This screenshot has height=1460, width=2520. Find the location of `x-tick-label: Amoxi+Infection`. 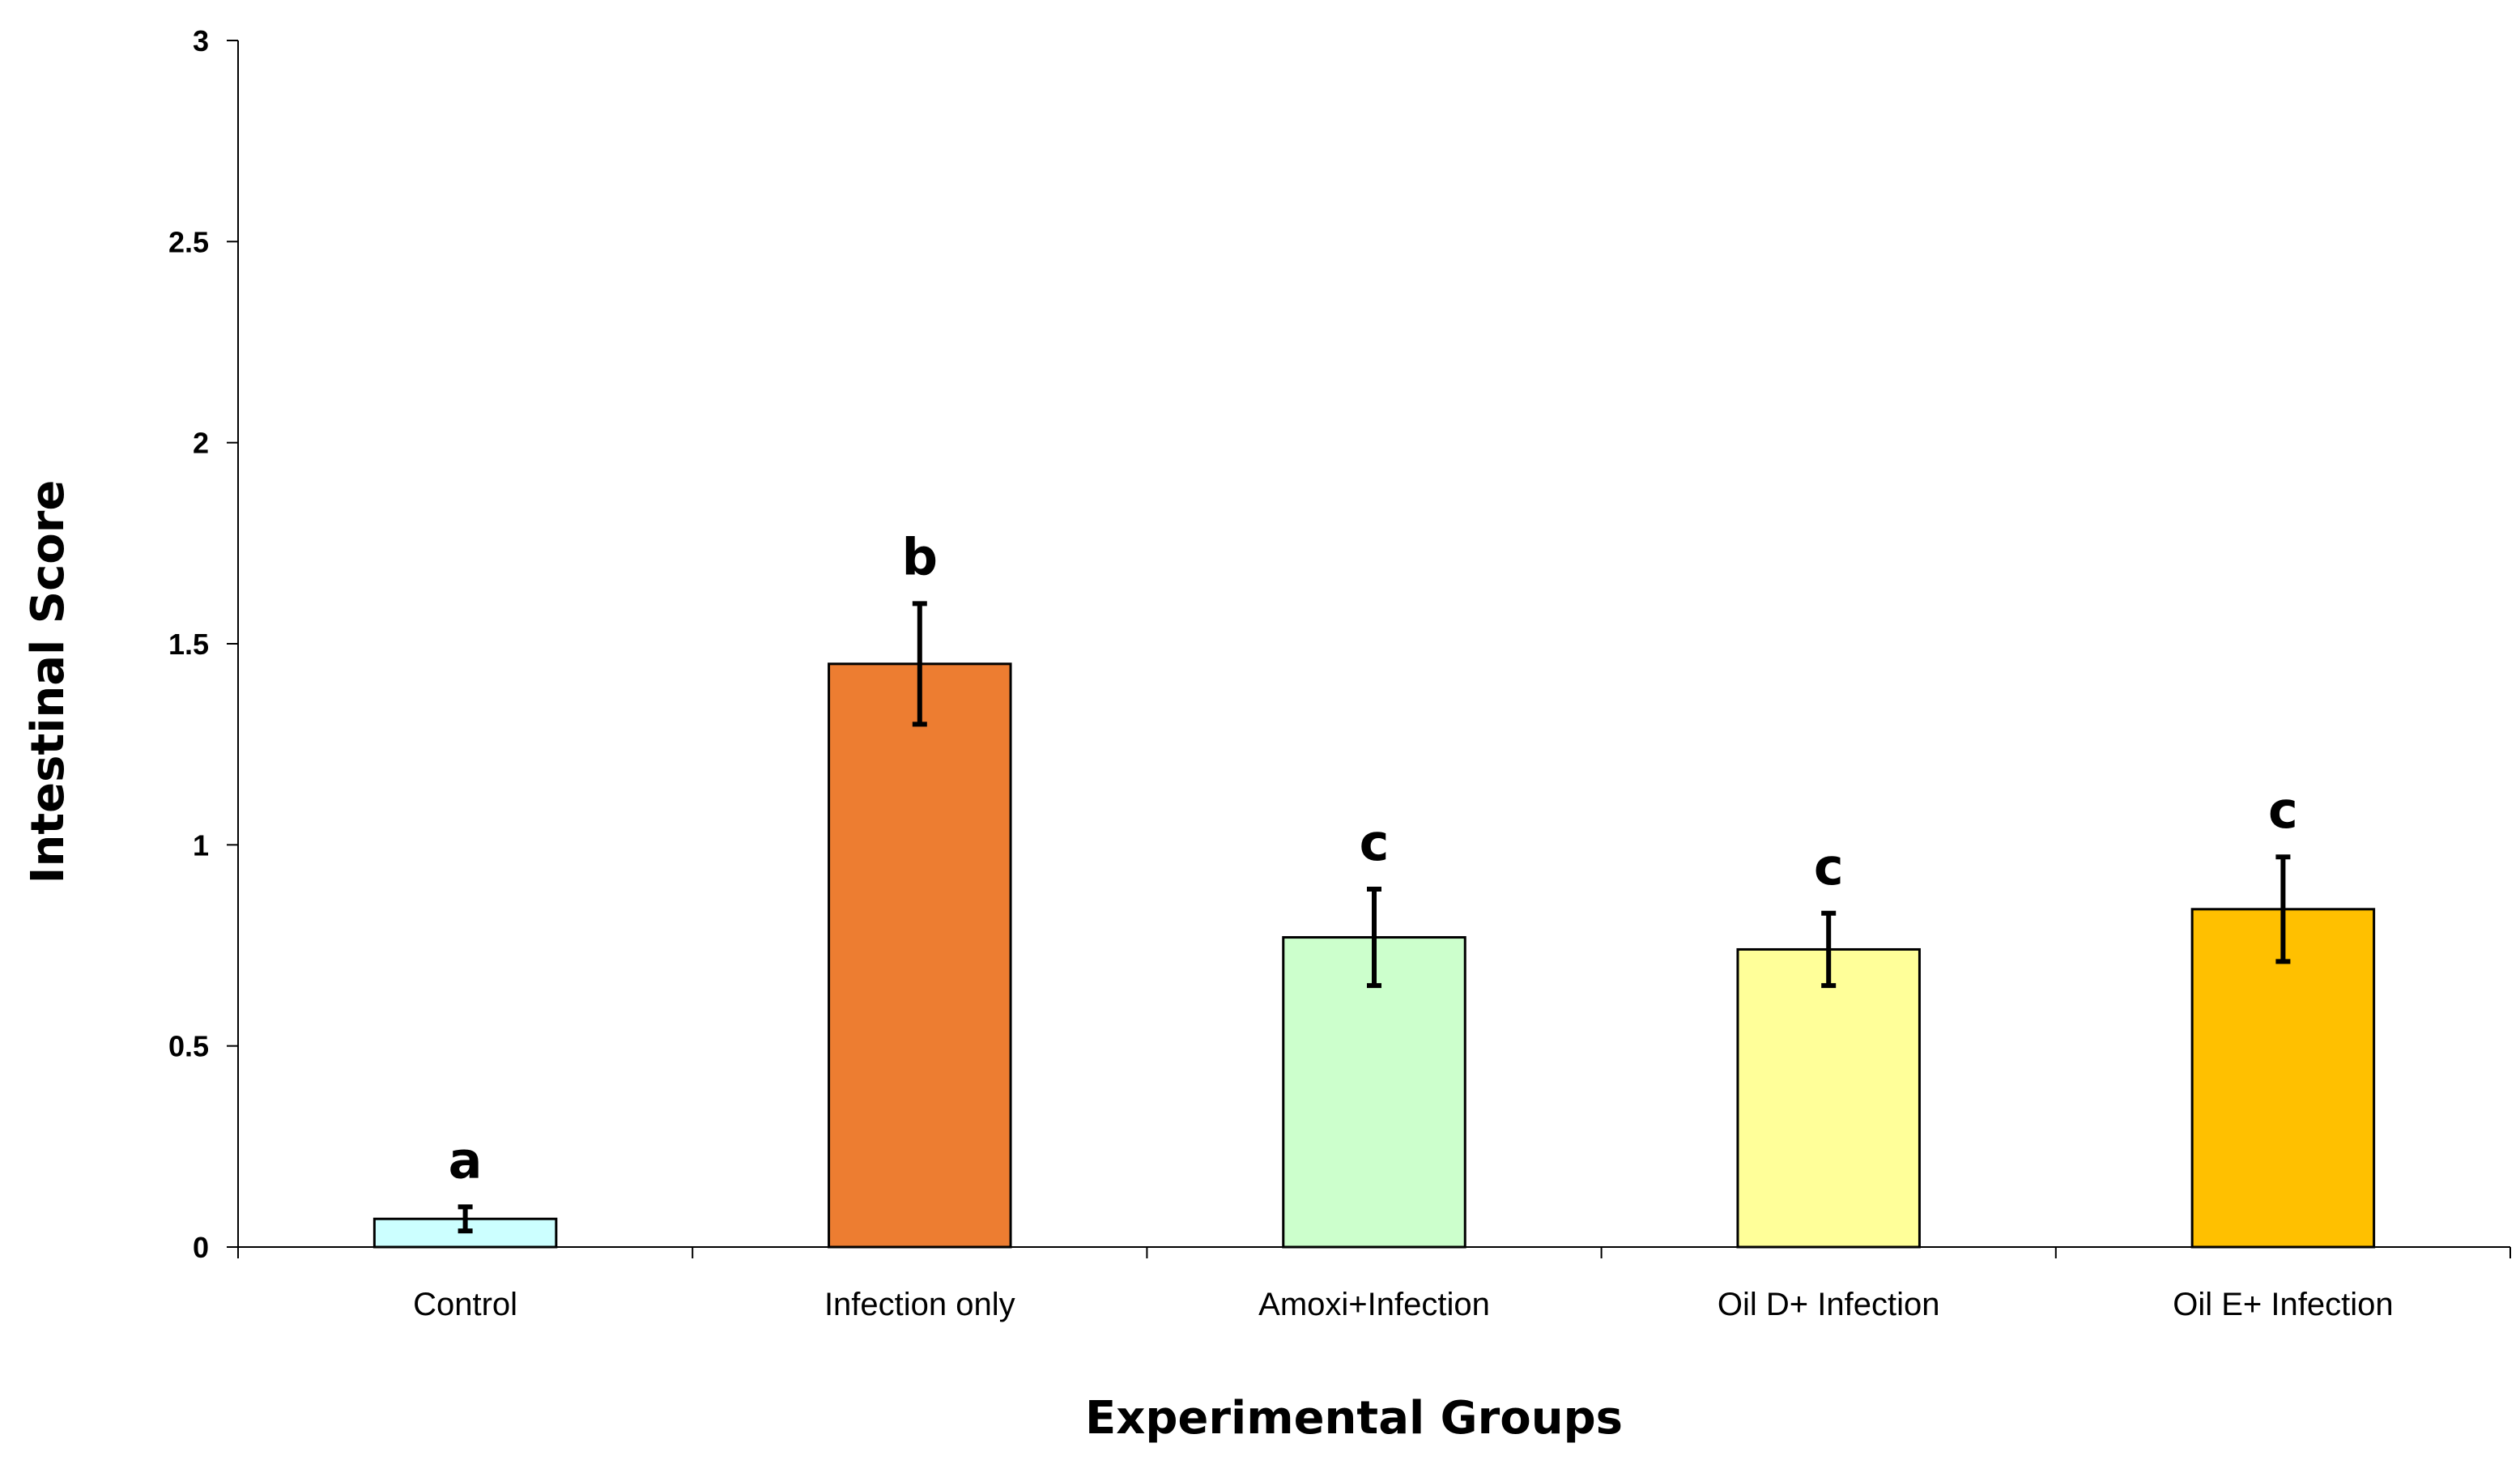

x-tick-label: Amoxi+Infection is located at coordinates (1374, 1304).